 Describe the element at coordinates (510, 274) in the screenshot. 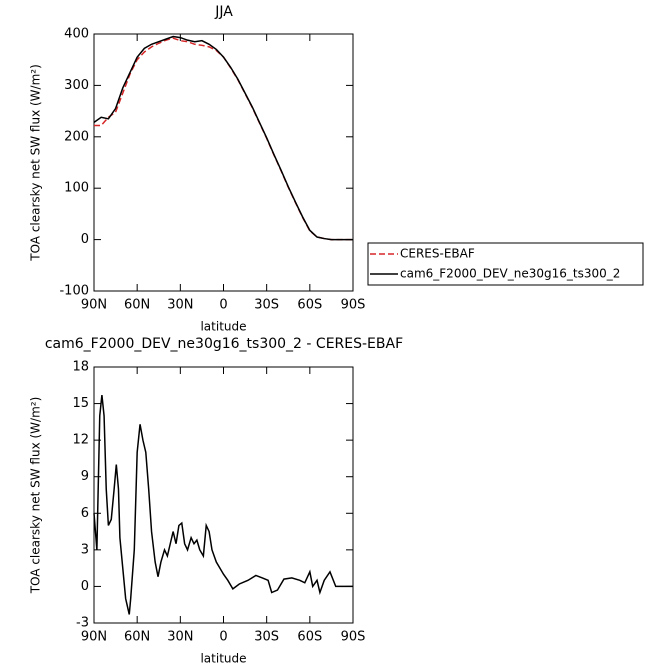

I see `legend-label: cam6_F2000_DEV_ne30g16_ts300_2` at that location.